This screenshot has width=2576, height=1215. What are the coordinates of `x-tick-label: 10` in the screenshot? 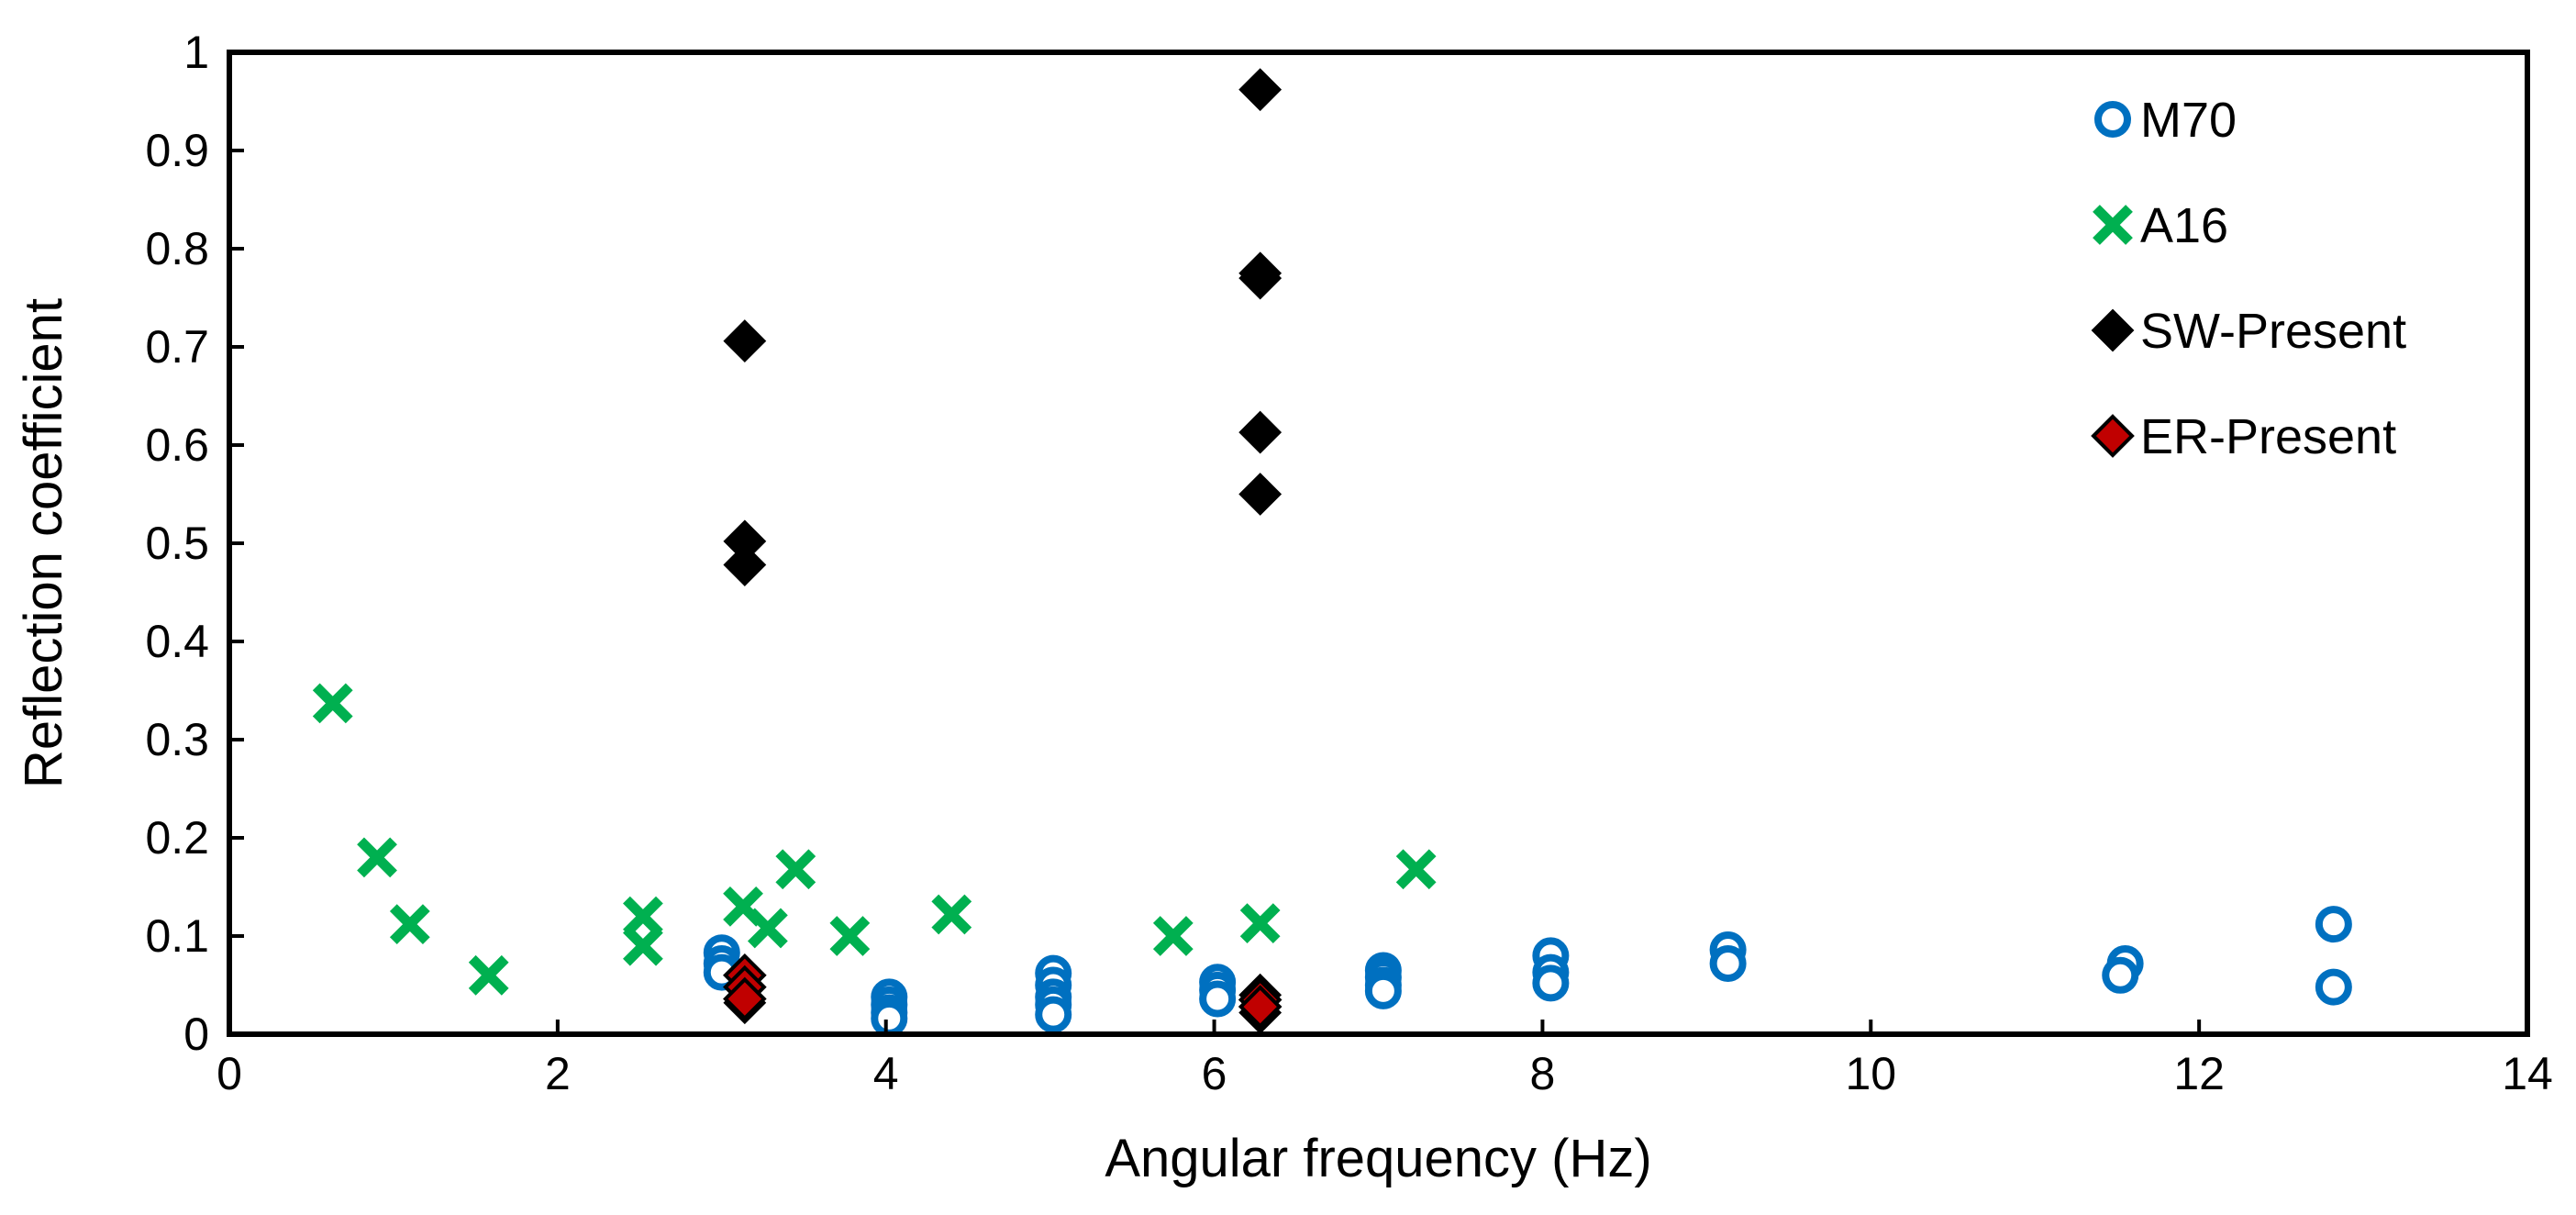 It's located at (1870, 1073).